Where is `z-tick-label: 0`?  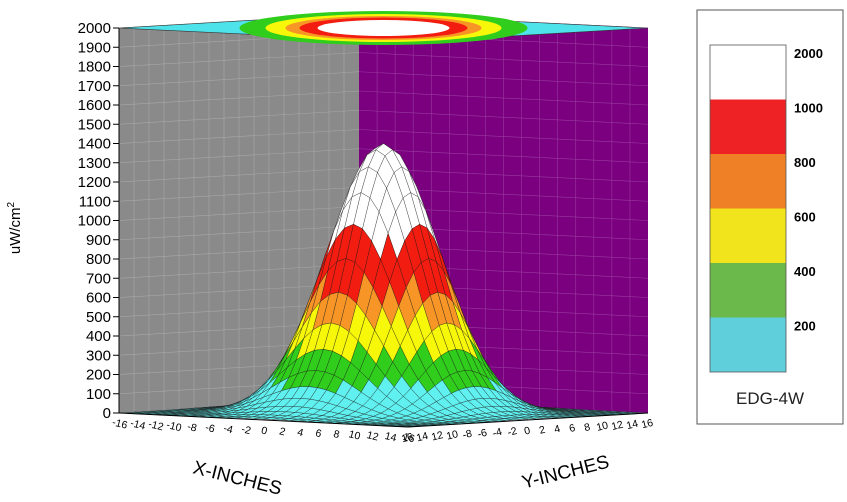 z-tick-label: 0 is located at coordinates (107, 413).